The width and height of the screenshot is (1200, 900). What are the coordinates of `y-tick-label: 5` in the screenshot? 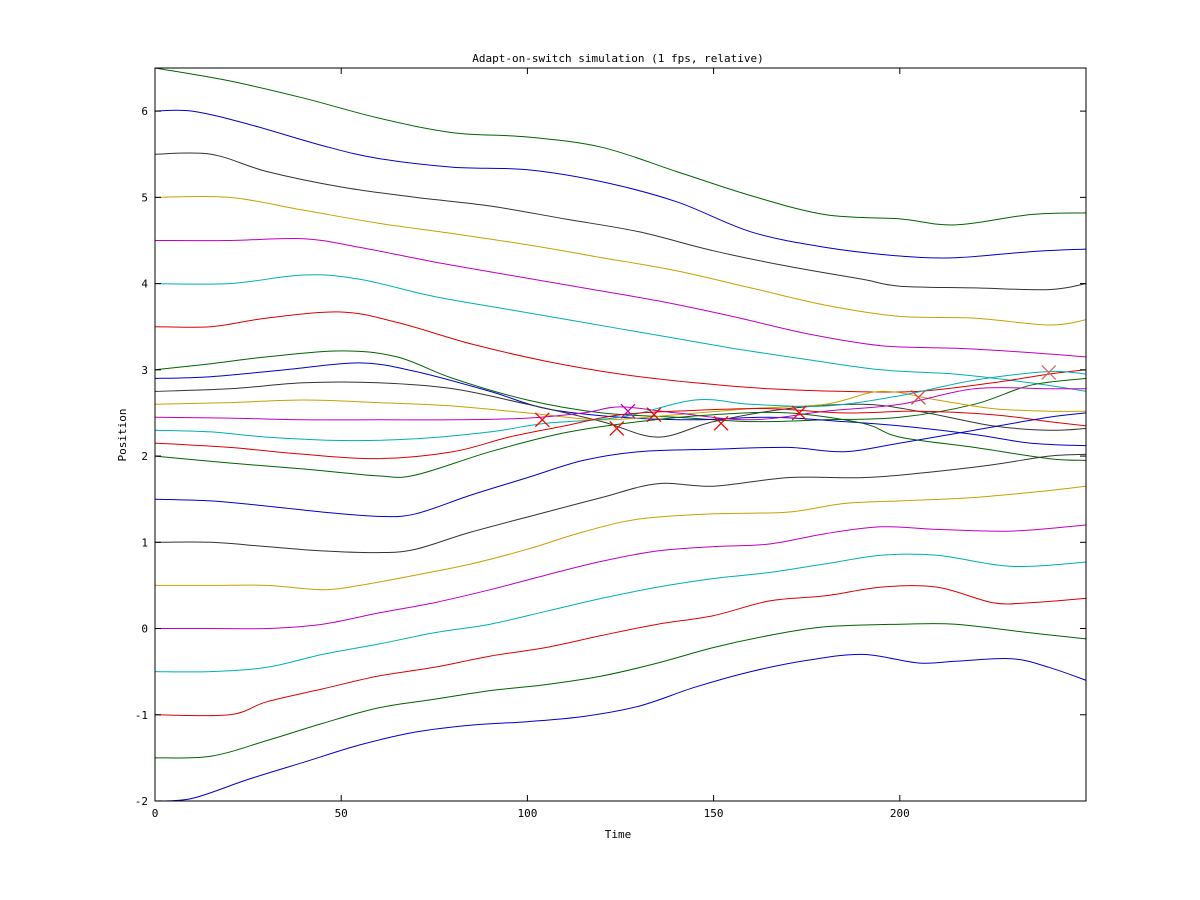 It's located at (144, 197).